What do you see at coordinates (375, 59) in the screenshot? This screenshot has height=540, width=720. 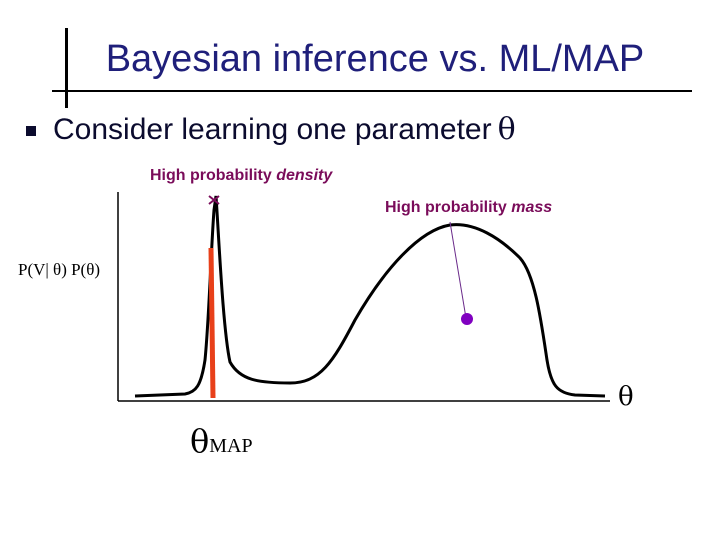 I see `slide-title: Bayesian inference vs. ML/MAP` at bounding box center [375, 59].